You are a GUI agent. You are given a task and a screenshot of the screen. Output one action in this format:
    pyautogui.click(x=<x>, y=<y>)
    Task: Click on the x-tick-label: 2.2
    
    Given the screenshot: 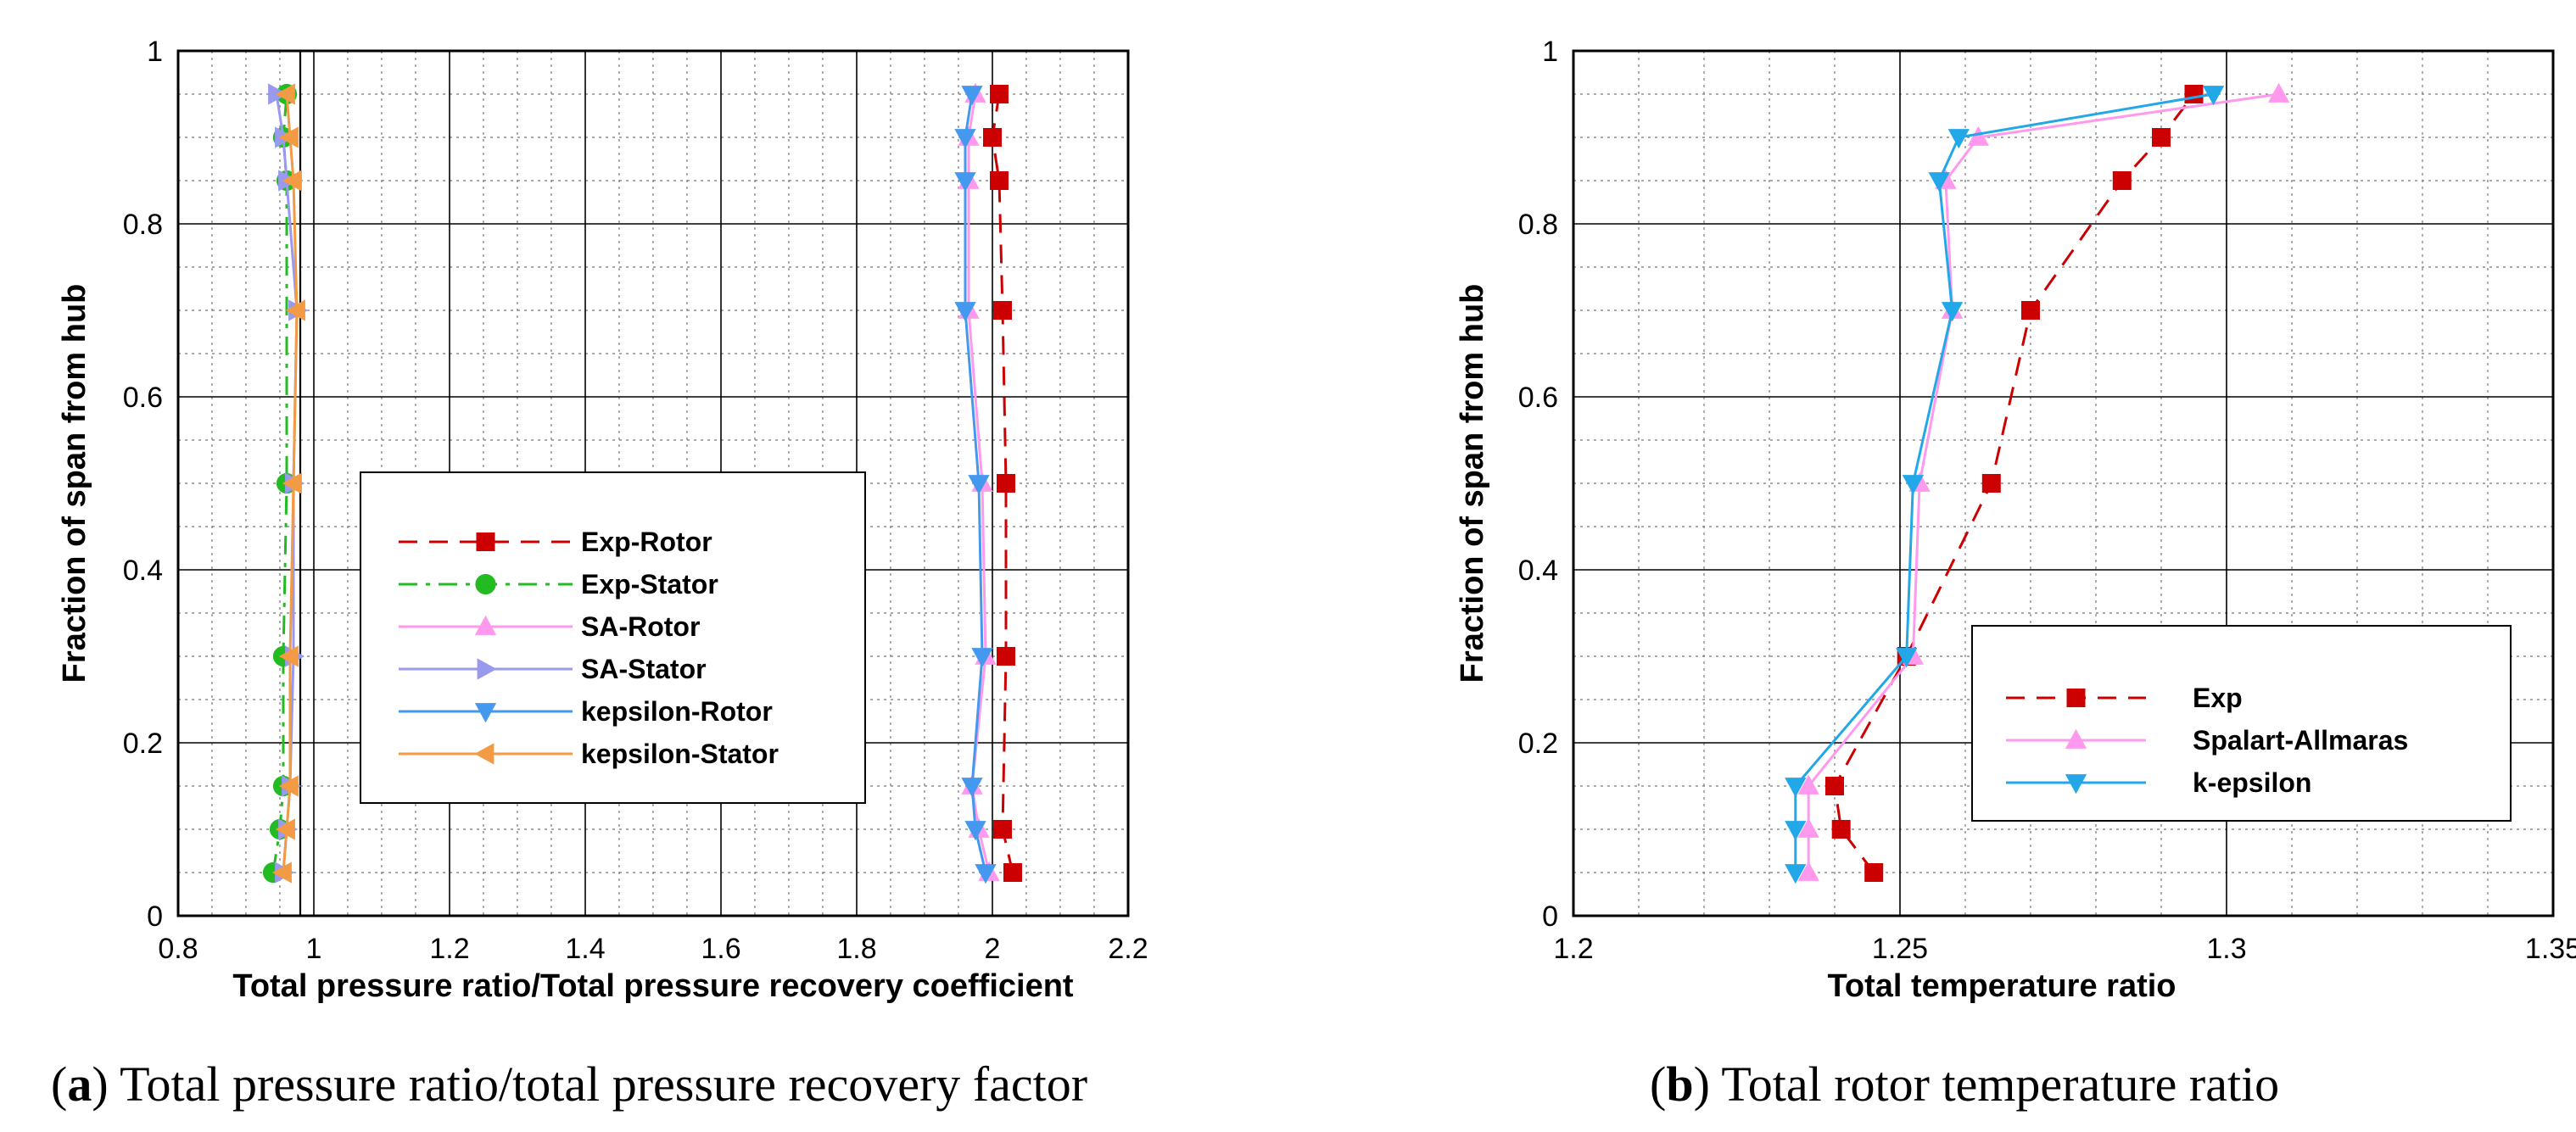 What is the action you would take?
    pyautogui.click(x=1128, y=949)
    